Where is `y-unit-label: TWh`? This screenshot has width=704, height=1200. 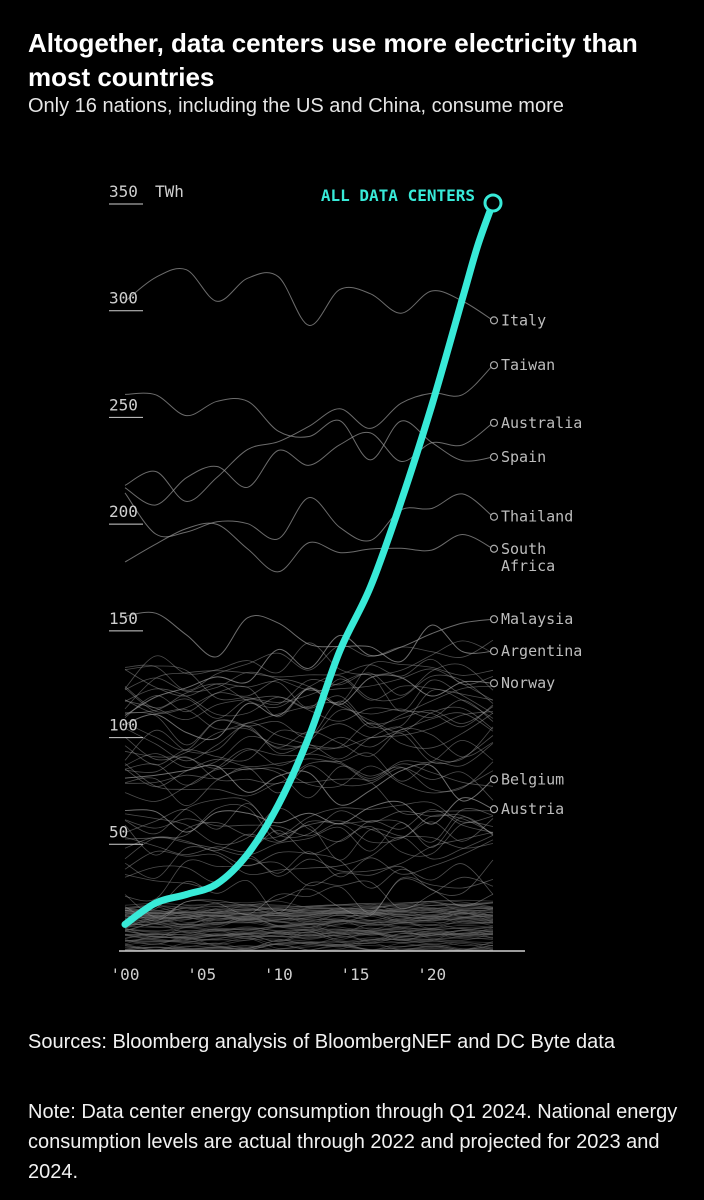 y-unit-label: TWh is located at coordinates (169, 191).